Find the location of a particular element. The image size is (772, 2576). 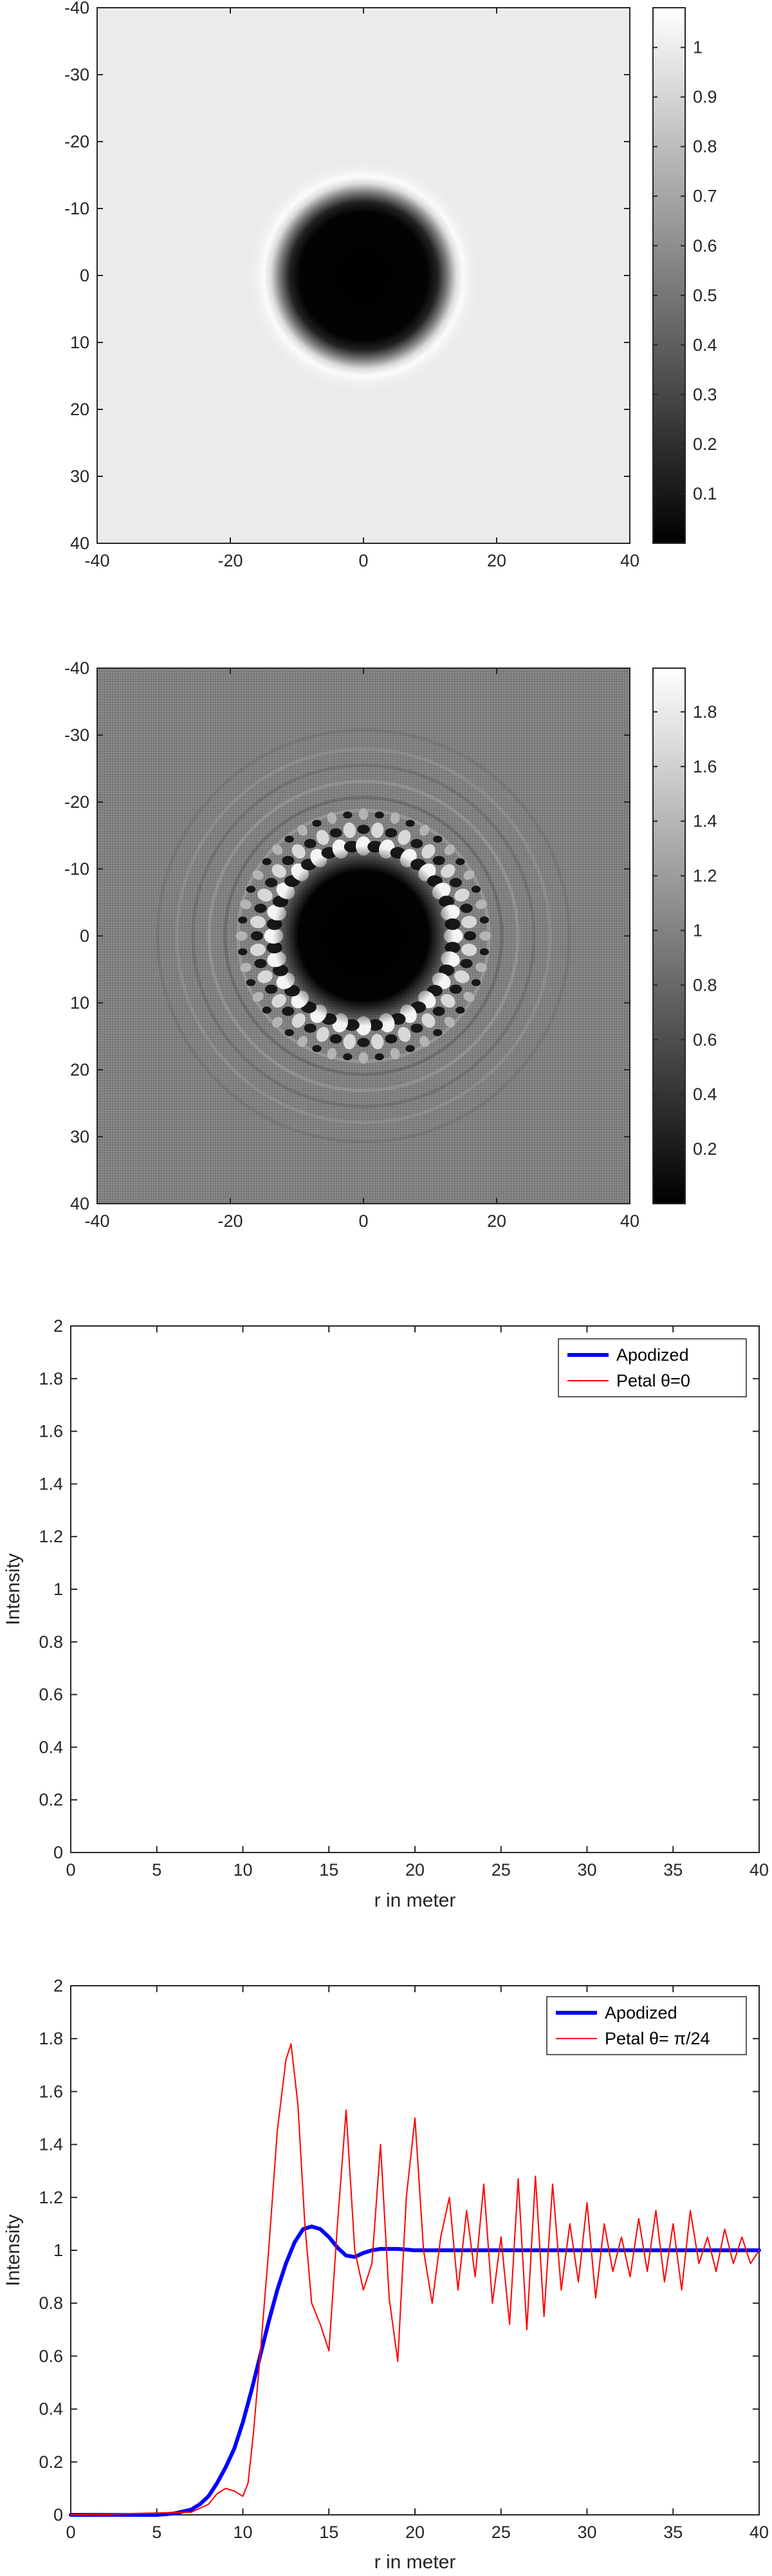

plot4-xlabel: r in meter is located at coordinates (415, 2562).